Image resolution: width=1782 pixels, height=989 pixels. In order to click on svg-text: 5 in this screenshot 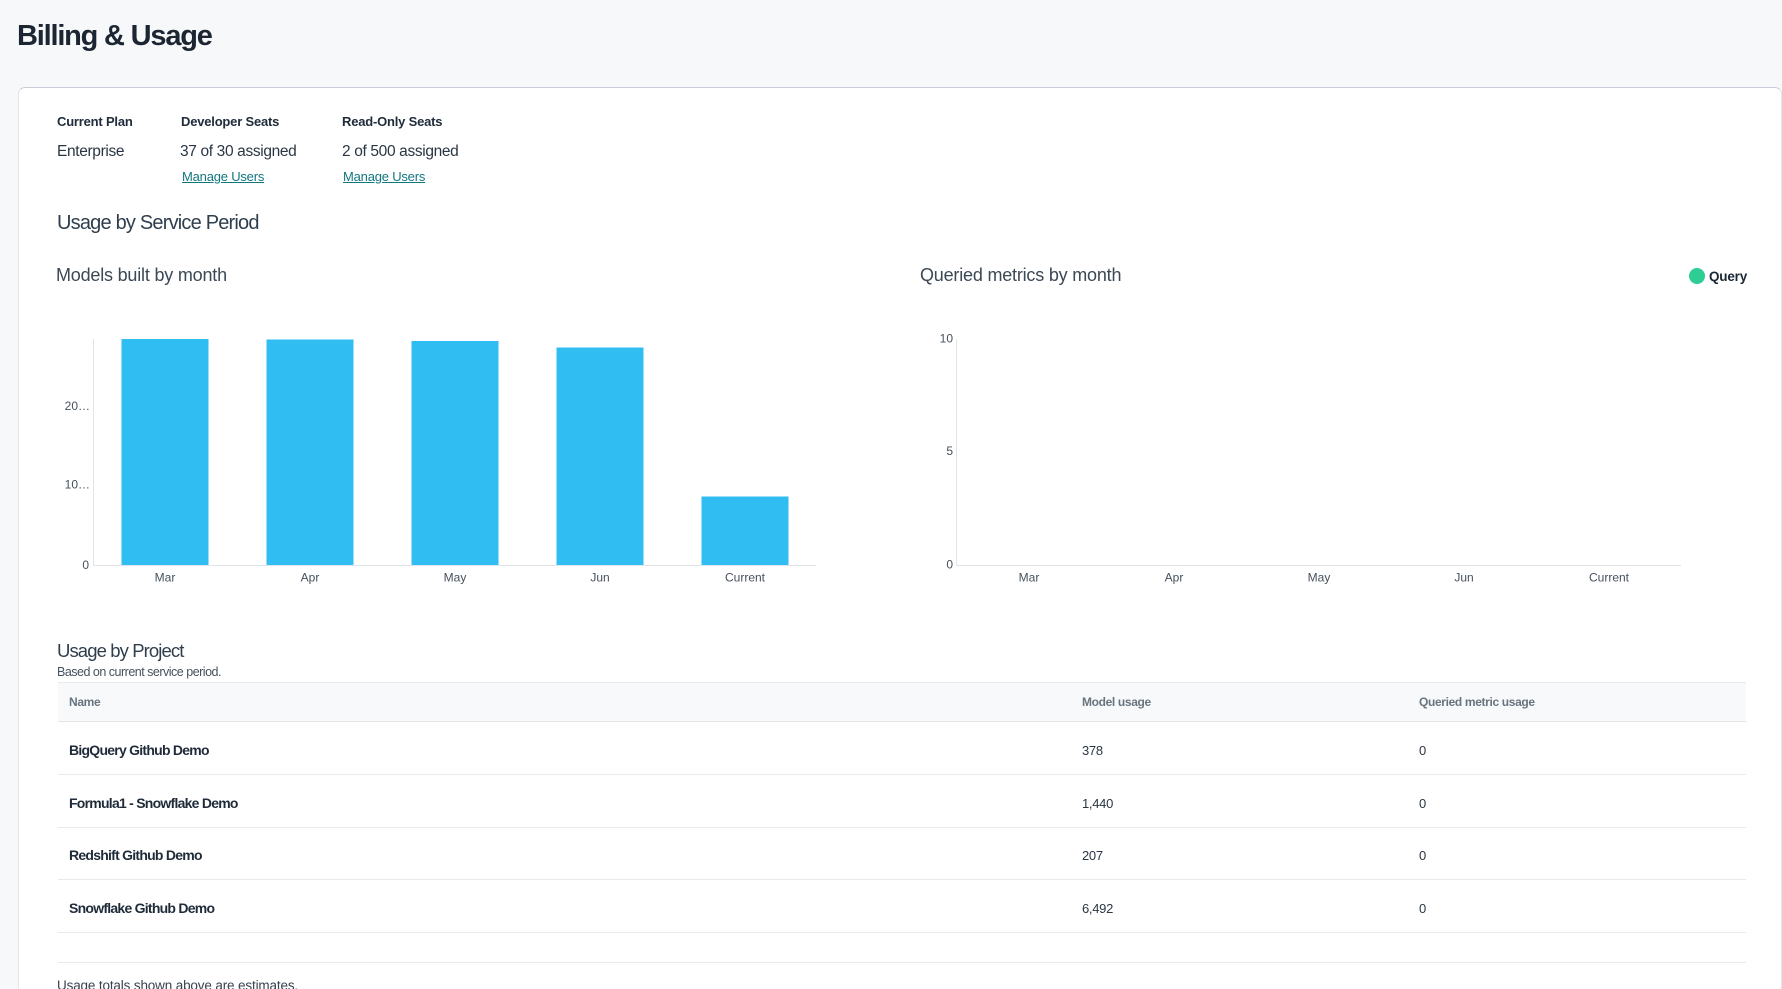, I will do `click(949, 451)`.